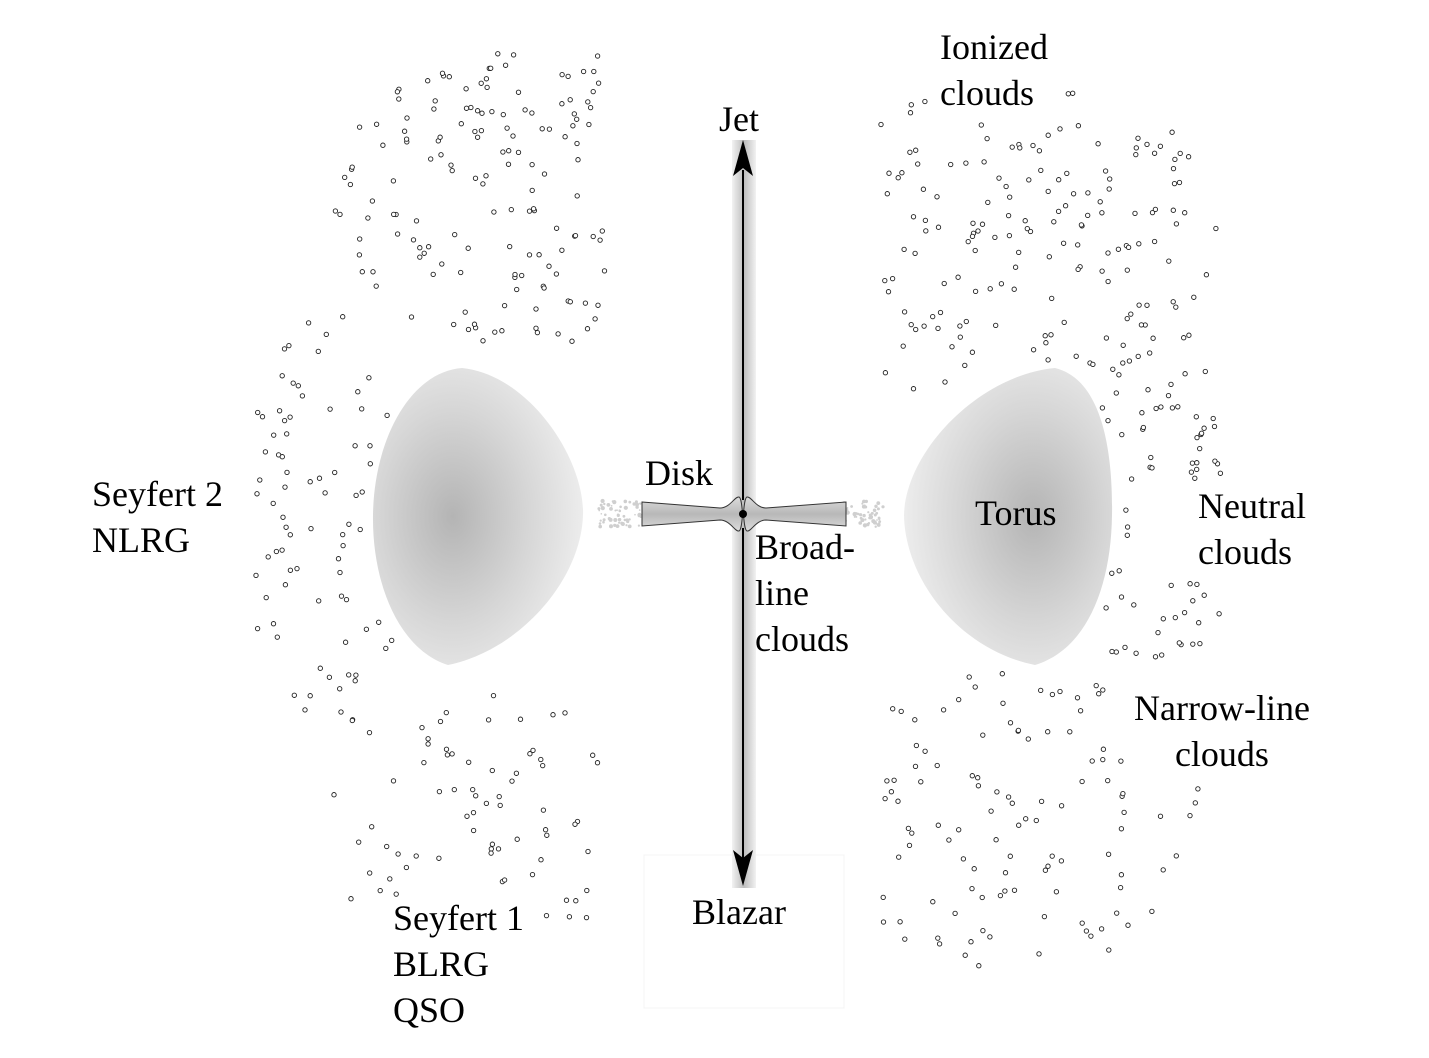 The height and width of the screenshot is (1058, 1429). Describe the element at coordinates (739, 119) in the screenshot. I see `label-jet: Jet` at that location.